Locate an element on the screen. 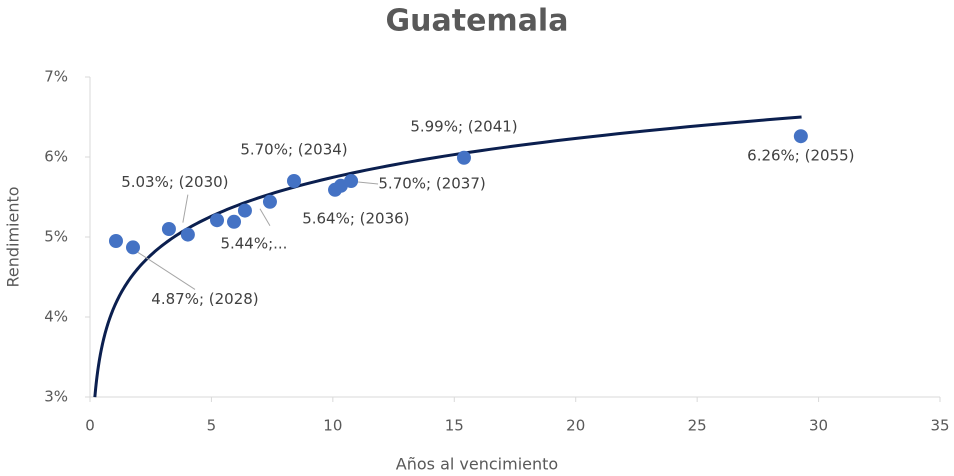 The width and height of the screenshot is (954, 476). x-tick-label: 20 is located at coordinates (575, 426).